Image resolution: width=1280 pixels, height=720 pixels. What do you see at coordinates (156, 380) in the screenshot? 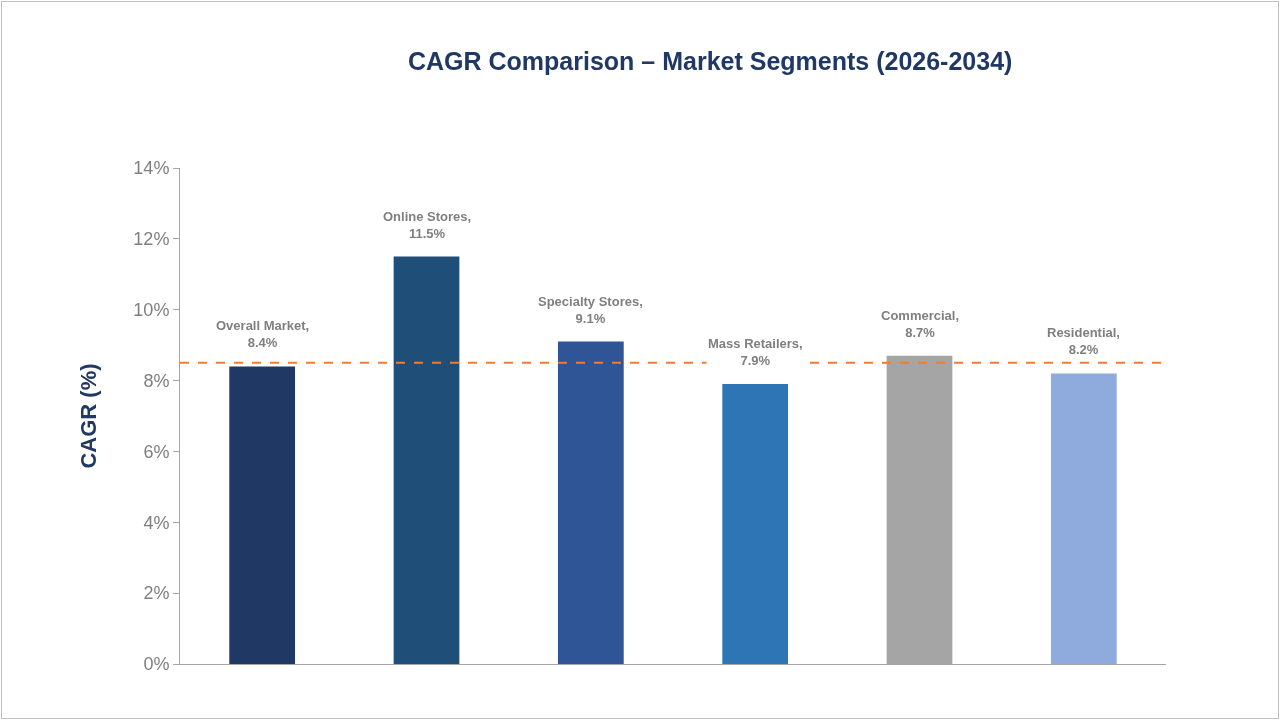
I see `y-tick-label: 8%` at bounding box center [156, 380].